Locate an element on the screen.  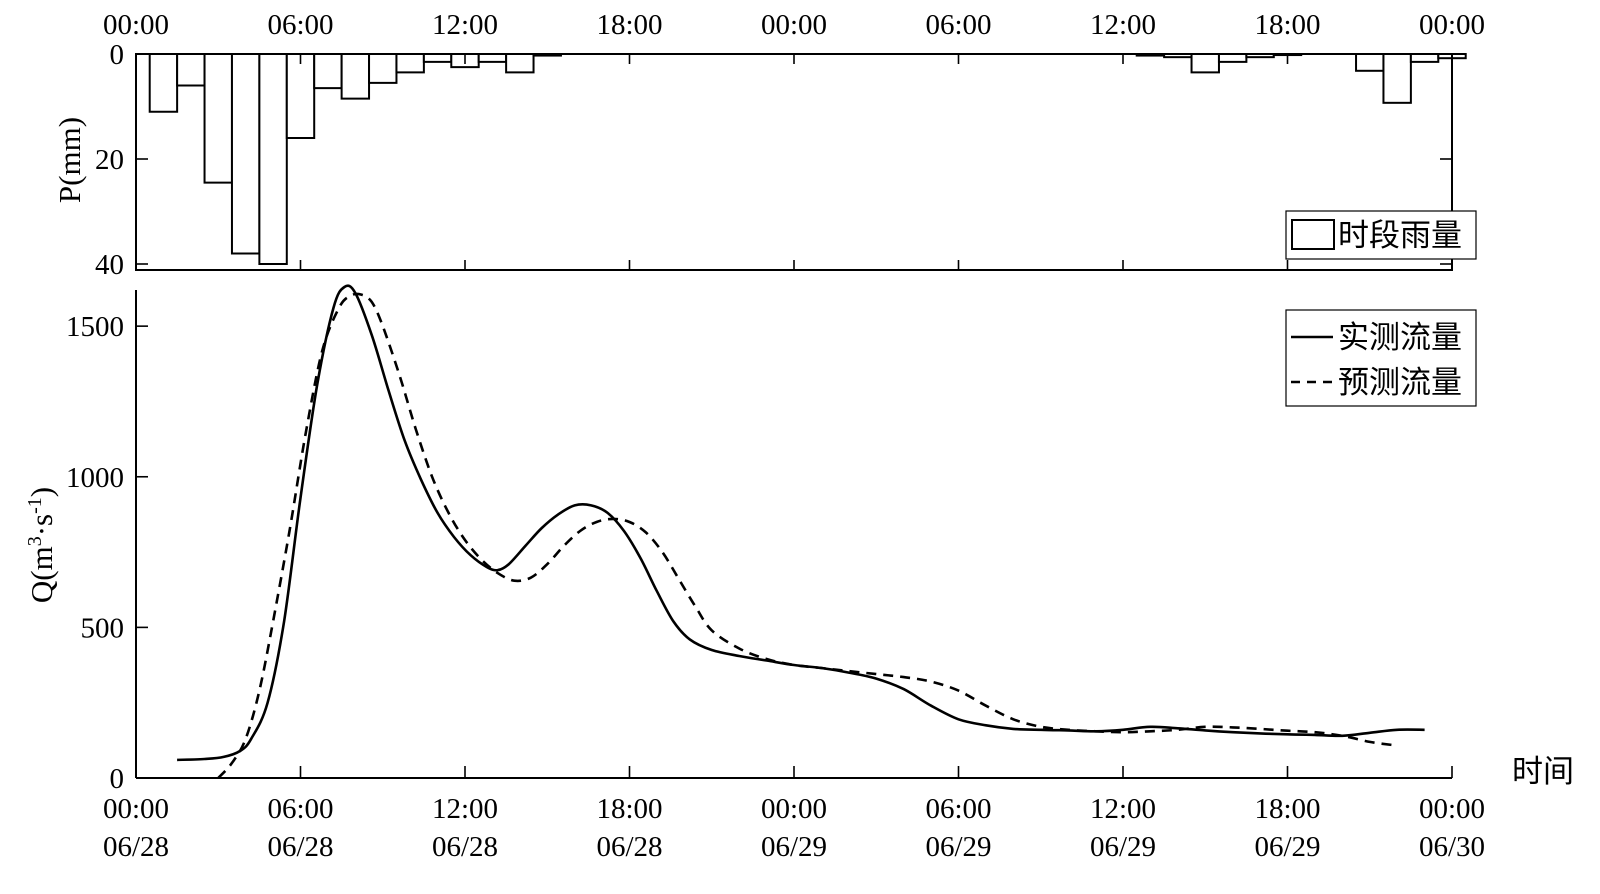
discharge-y-ticks: 0 500 1000 1500 is located at coordinates (107, 553).